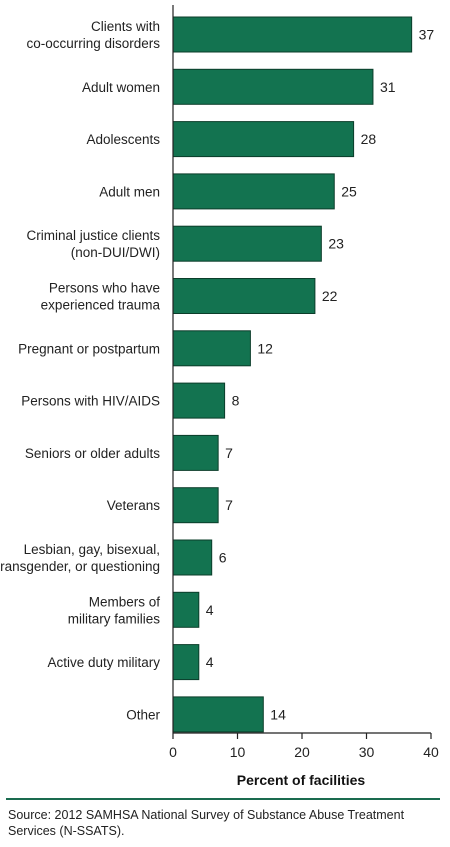  I want to click on category-label-persons-who-have-experienced-trauma: Persons who have experienced trauma, so click(101, 297).